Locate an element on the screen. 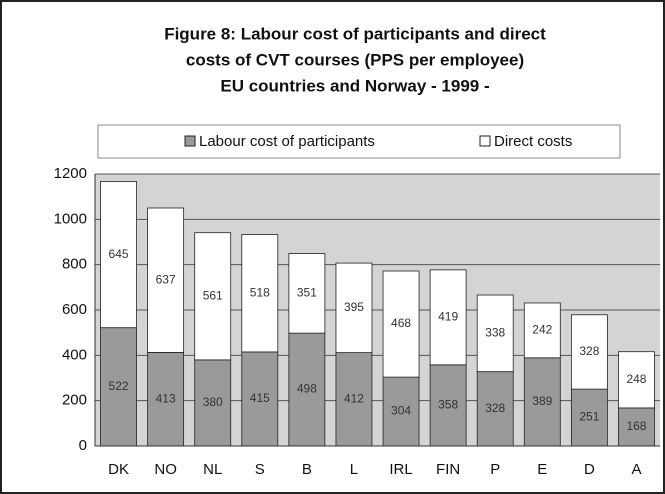 This screenshot has height=494, width=665. chart-title: EU countries and Norway - 1999 - is located at coordinates (354, 85).